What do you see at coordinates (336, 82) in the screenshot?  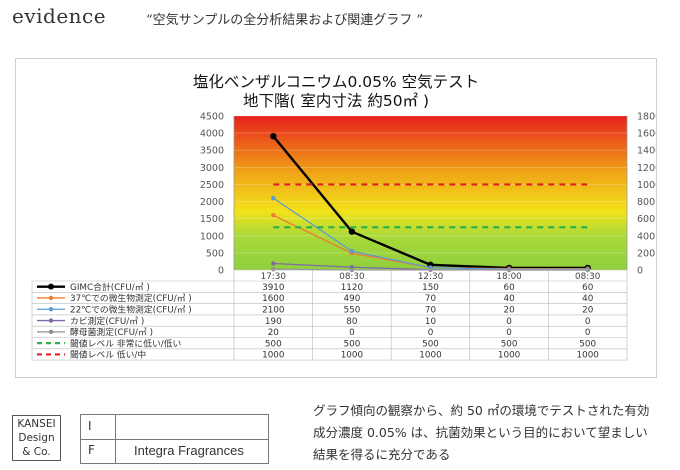 I see `chart-title-line: 塩化ベンザルコニウム0.05% 空気テスト` at bounding box center [336, 82].